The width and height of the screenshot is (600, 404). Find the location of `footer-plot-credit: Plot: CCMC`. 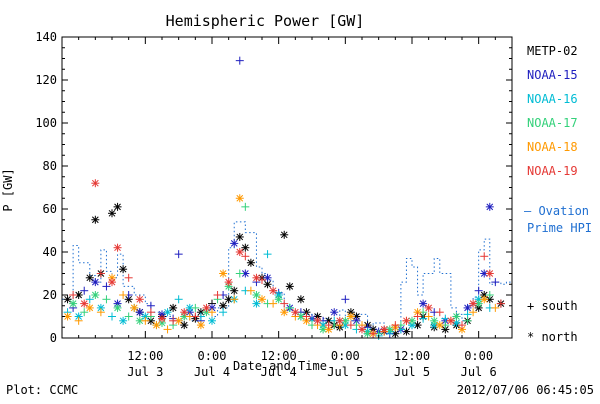

footer-plot-credit: Plot: CCMC is located at coordinates (42, 390).